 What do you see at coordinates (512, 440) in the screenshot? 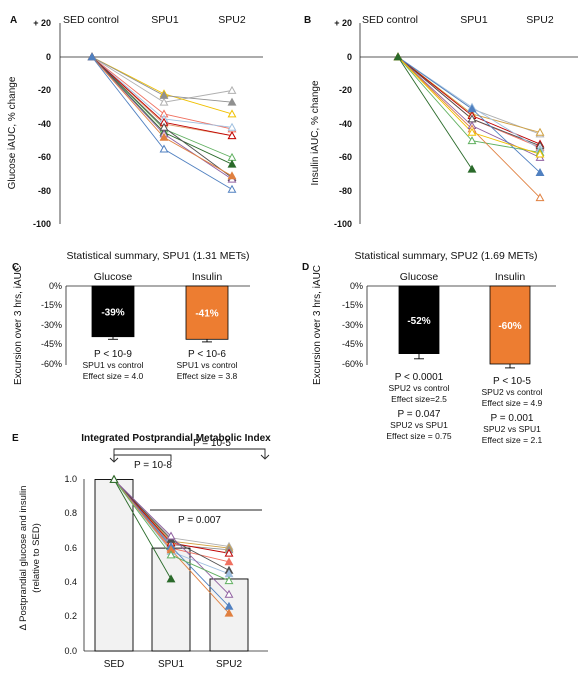
I see `panel-d-insulin-effect2: Effect size = 2.1` at bounding box center [512, 440].